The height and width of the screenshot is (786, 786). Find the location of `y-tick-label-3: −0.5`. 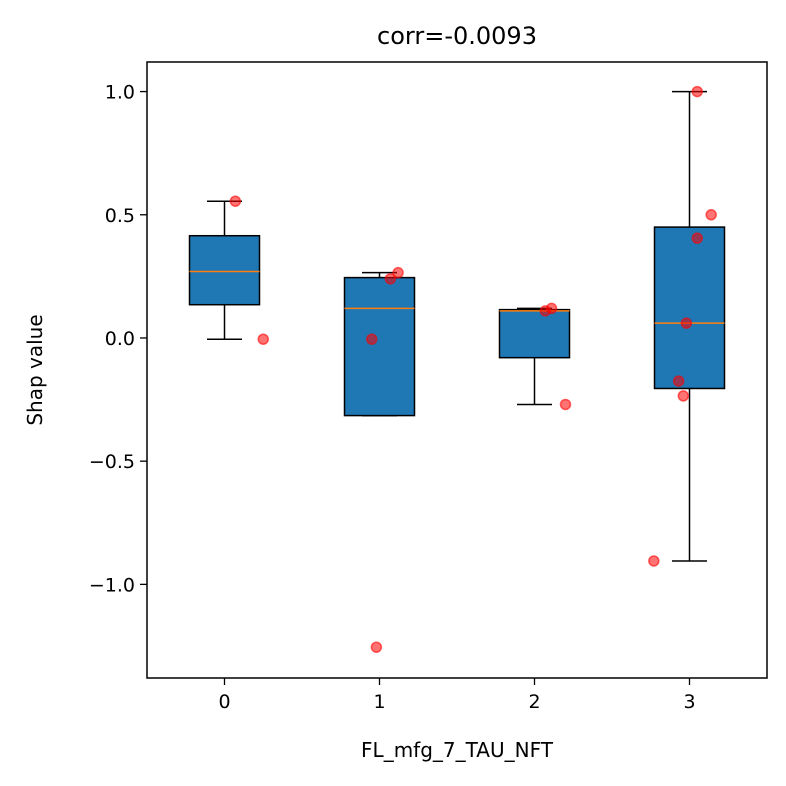

y-tick-label-3: −0.5 is located at coordinates (112, 462).